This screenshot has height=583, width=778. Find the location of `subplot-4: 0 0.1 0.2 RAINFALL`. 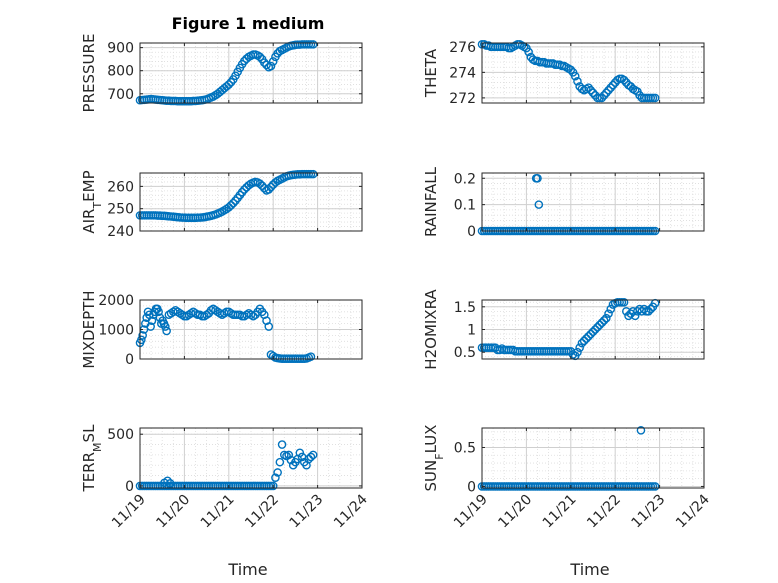

subplot-4: 0 0.1 0.2 RAINFALL is located at coordinates (563, 203).